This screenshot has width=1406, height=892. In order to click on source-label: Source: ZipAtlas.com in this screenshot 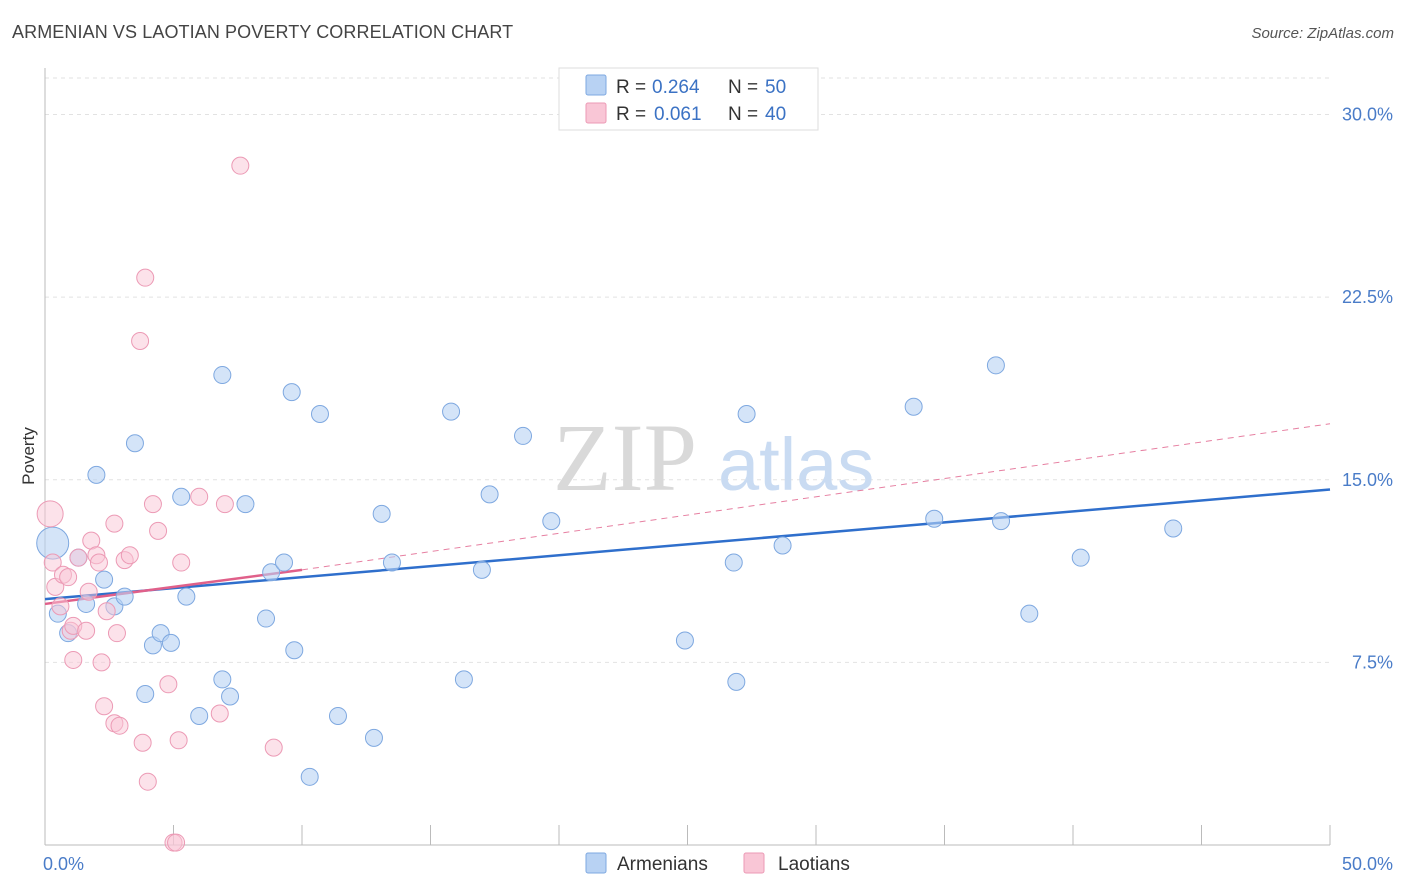, I will do `click(1322, 33)`.